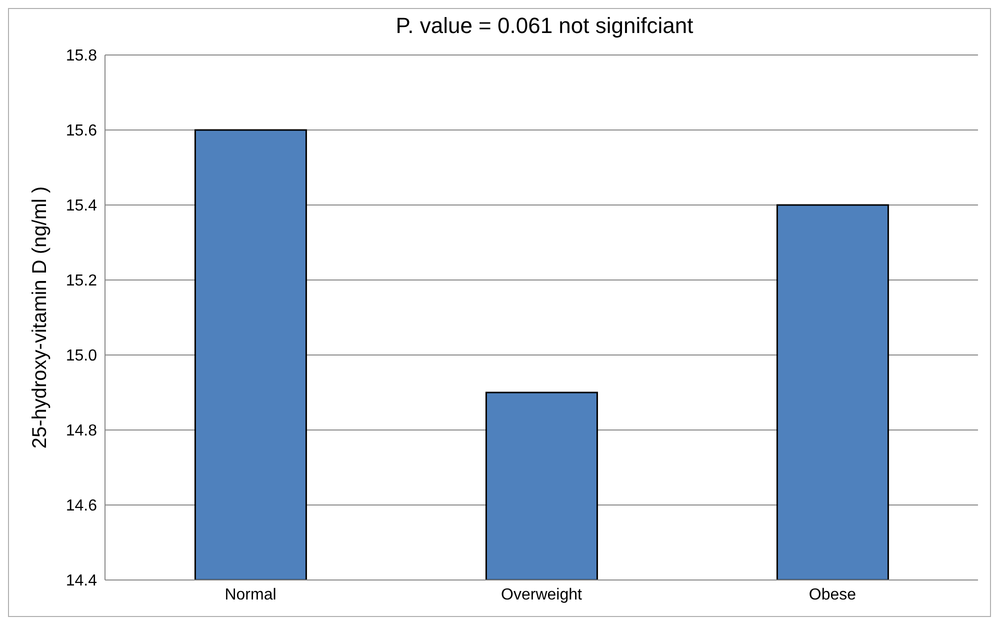 The width and height of the screenshot is (999, 625). What do you see at coordinates (250, 595) in the screenshot?
I see `x-tick-label: Normal` at bounding box center [250, 595].